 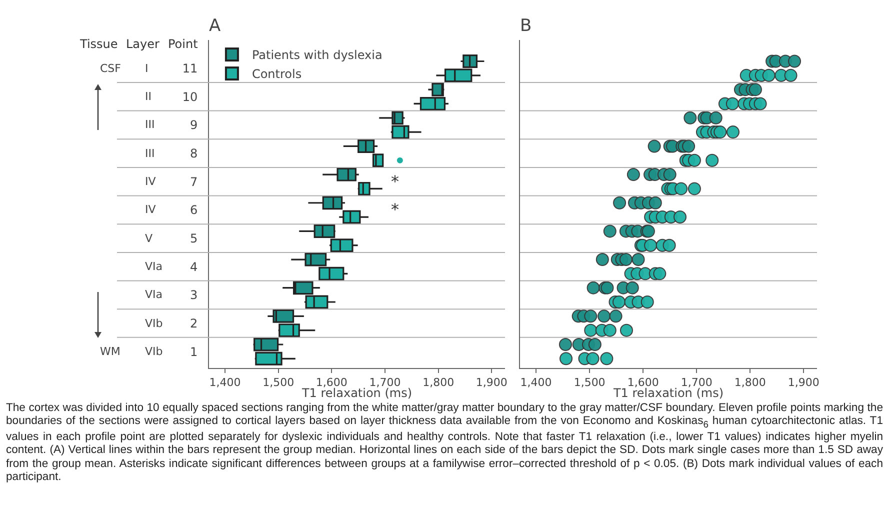 What do you see at coordinates (110, 351) in the screenshot?
I see `text: WM` at bounding box center [110, 351].